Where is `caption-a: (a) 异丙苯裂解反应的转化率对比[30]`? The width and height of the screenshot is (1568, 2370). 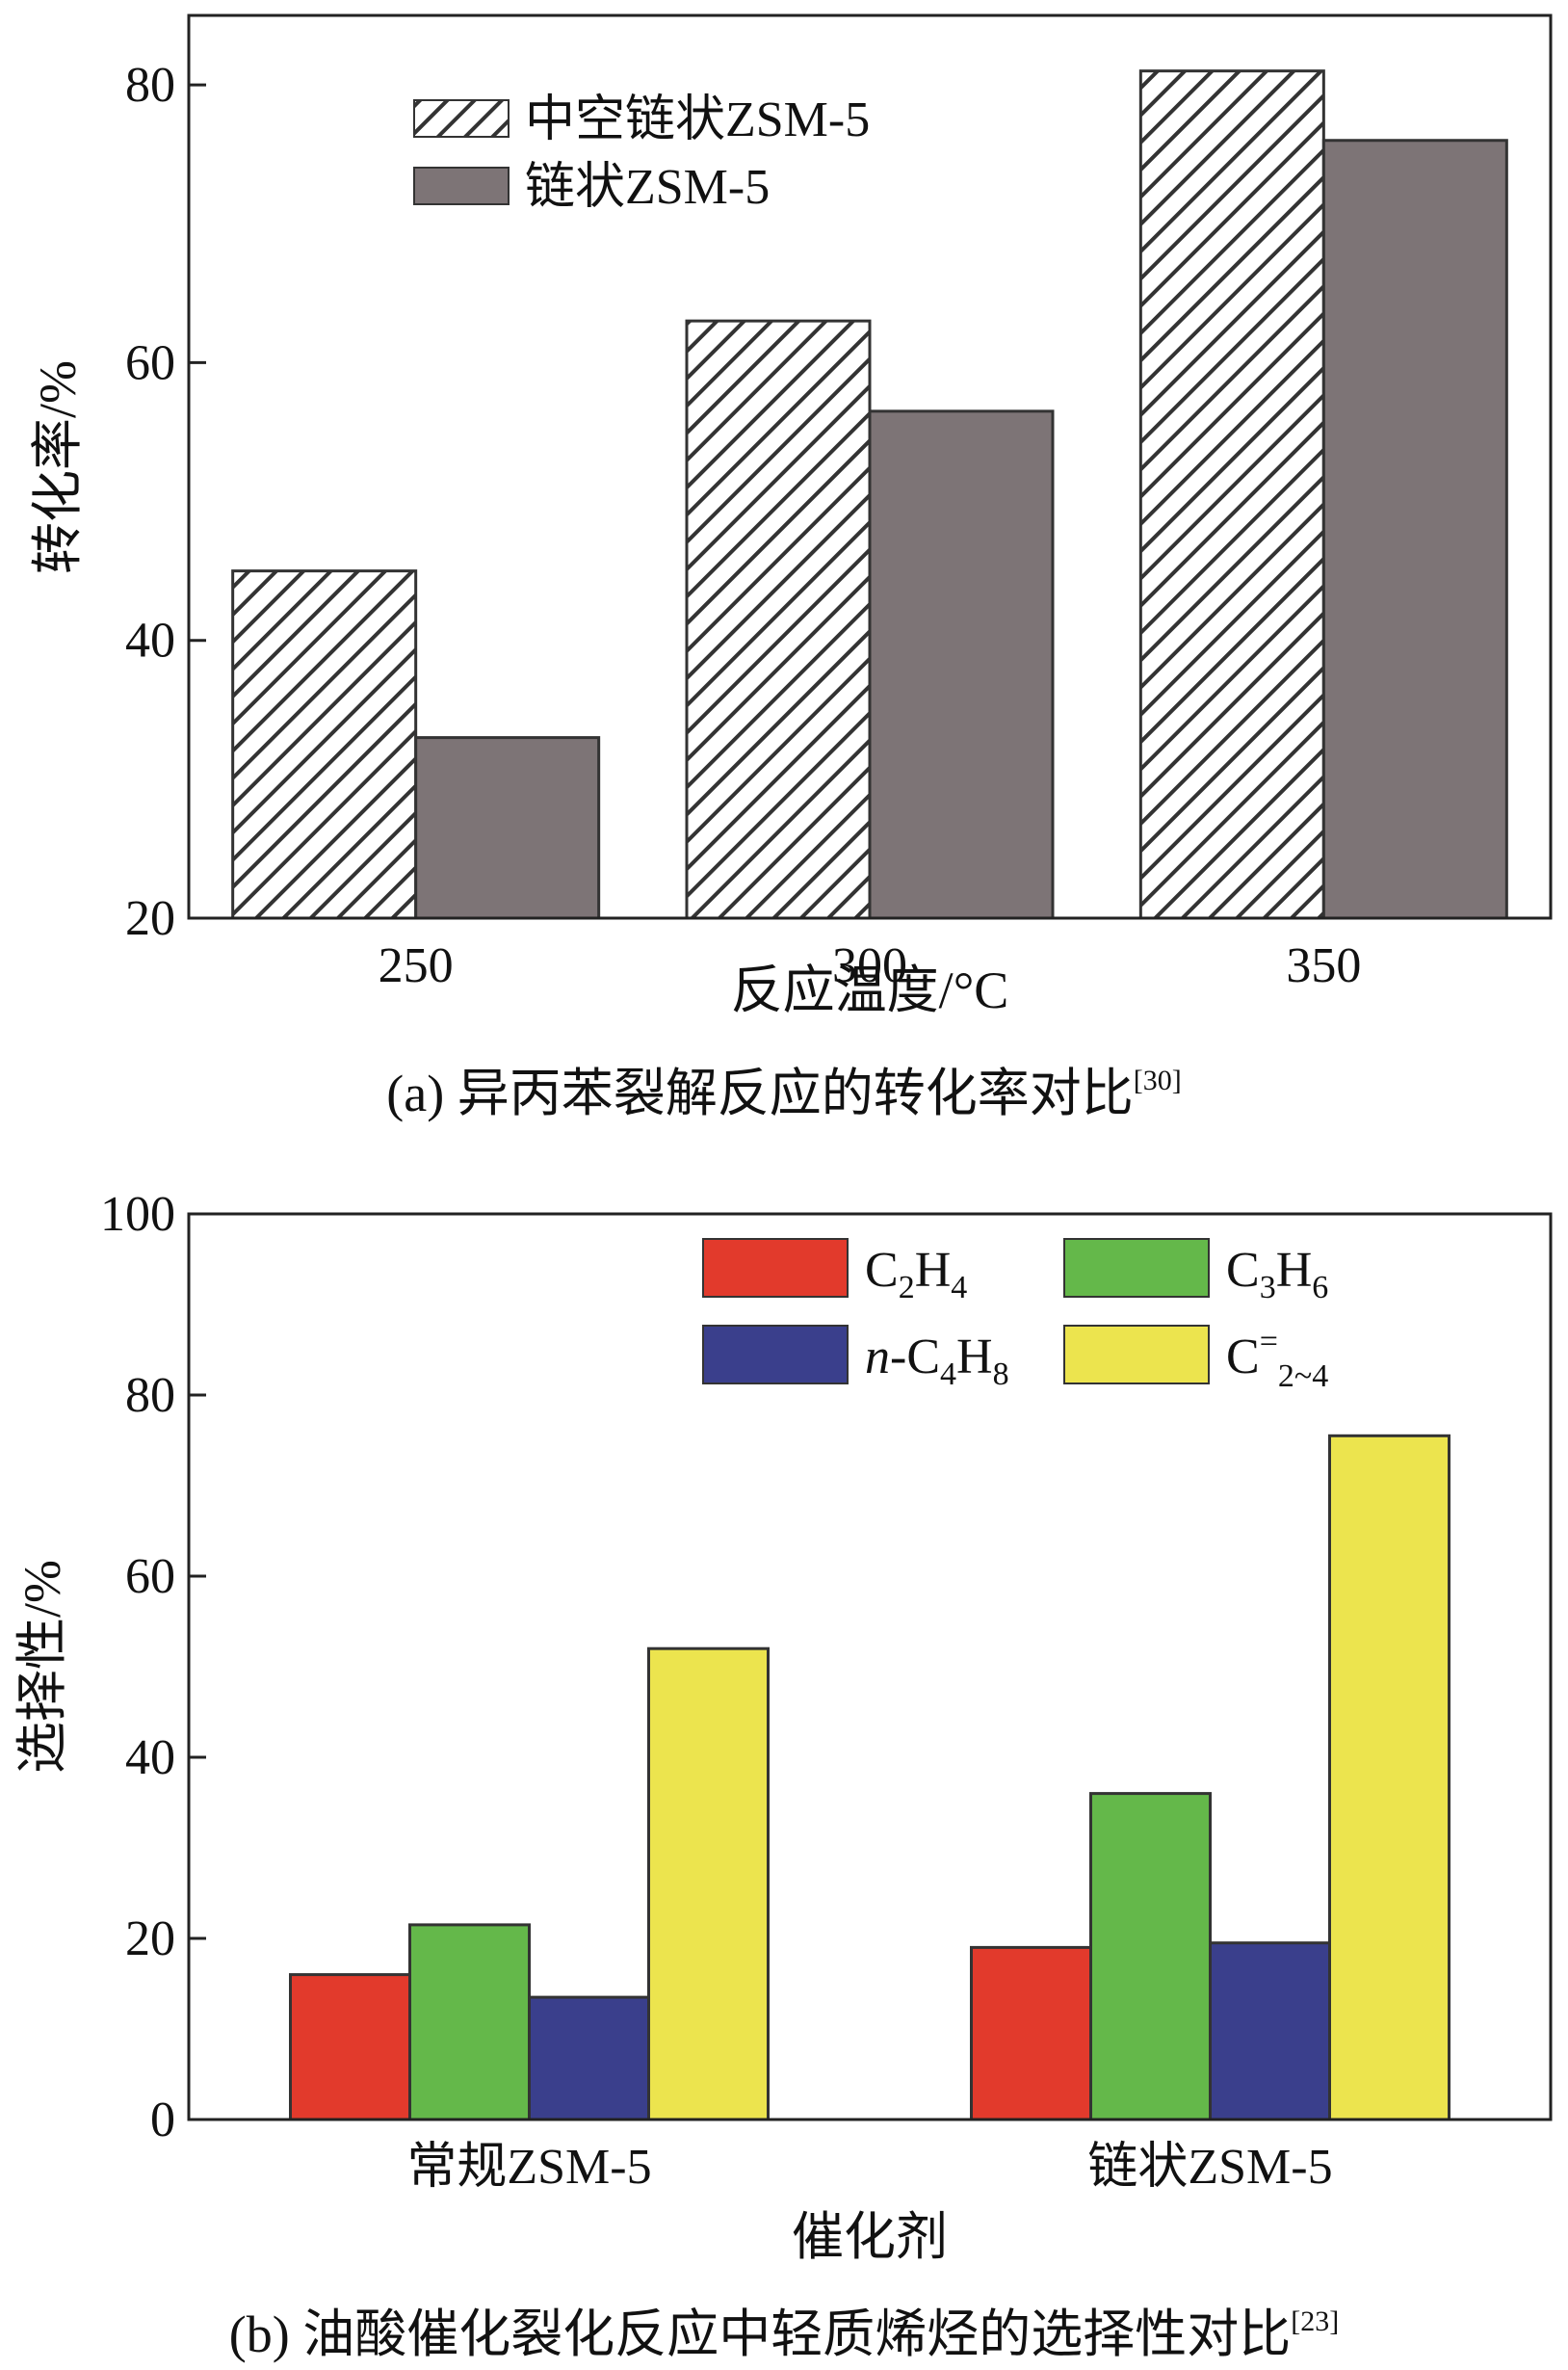 caption-a: (a) 异丙苯裂解反应的转化率对比[30] is located at coordinates (784, 1088).